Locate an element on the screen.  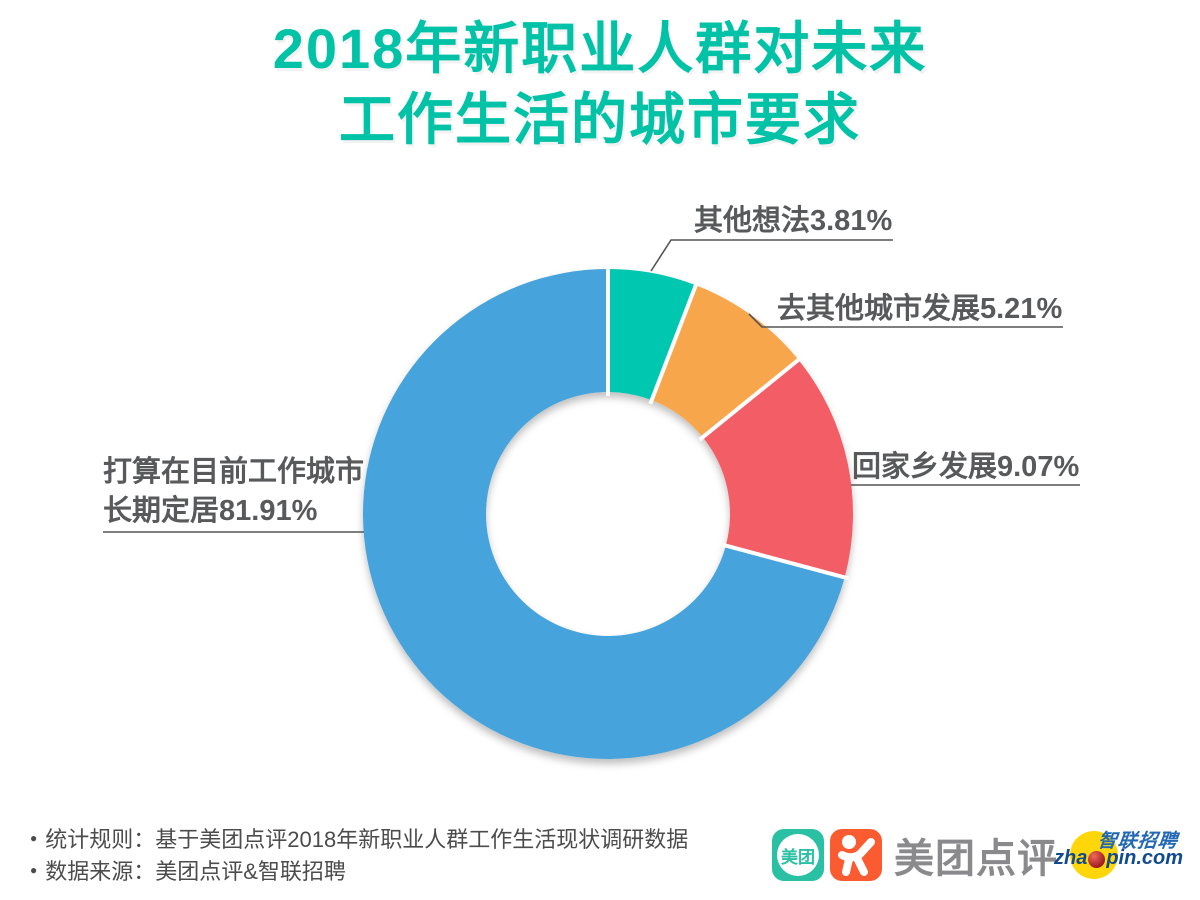
meituan-logo-icon: 美团 is located at coordinates (798, 855).